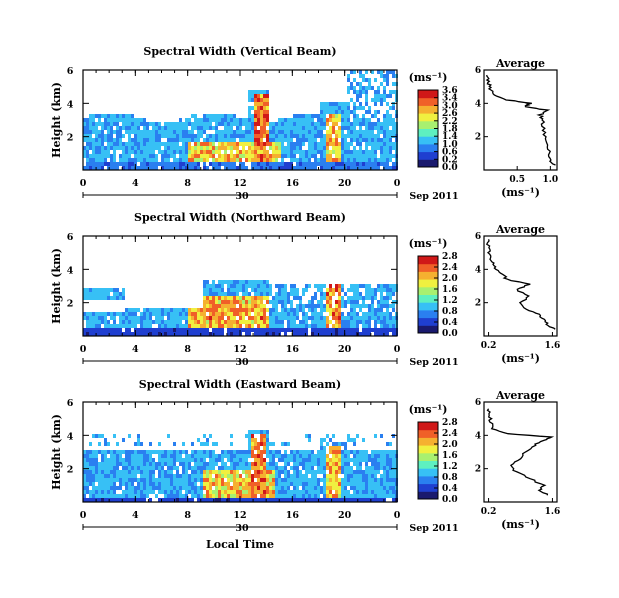  I want to click on x-tick-label: 20, so click(345, 515).